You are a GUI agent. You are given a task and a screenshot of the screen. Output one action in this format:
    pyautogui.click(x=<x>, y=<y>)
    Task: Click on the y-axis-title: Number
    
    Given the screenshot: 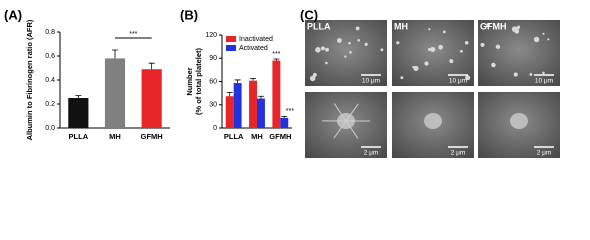 What is the action you would take?
    pyautogui.click(x=189, y=81)
    